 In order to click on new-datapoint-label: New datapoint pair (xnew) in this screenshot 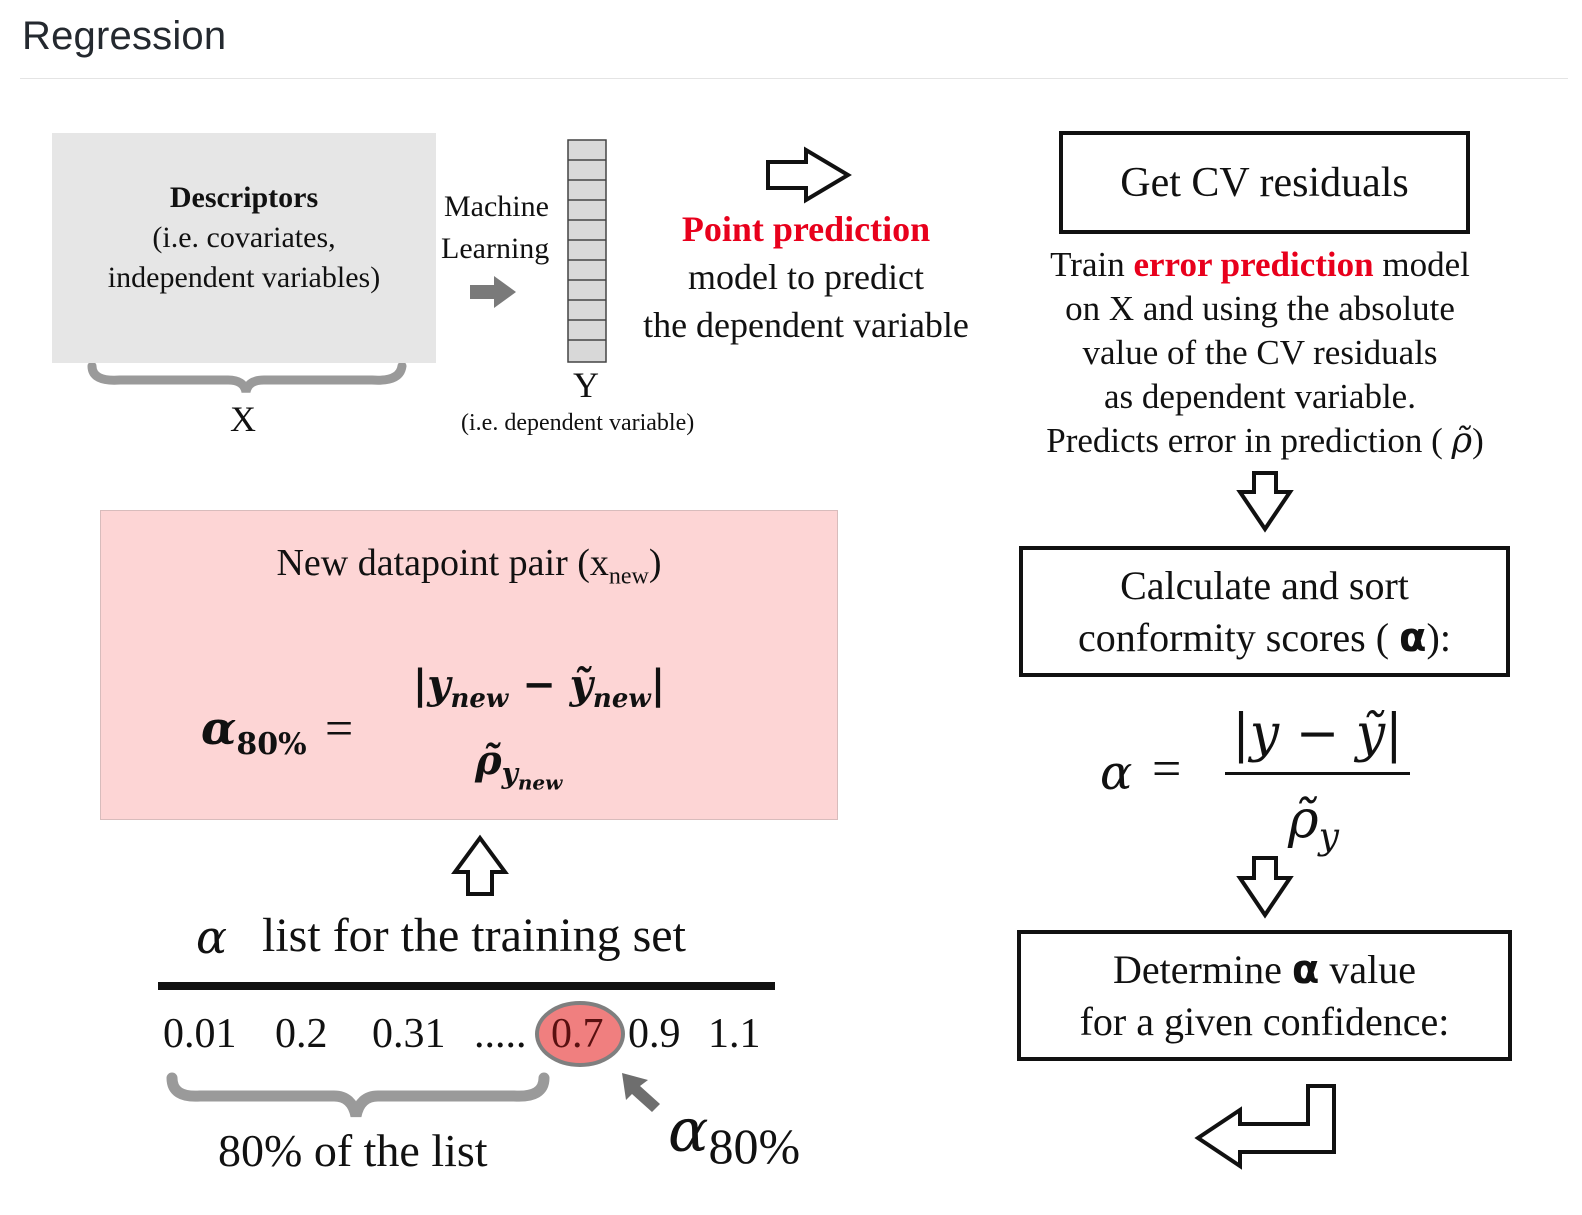, I will do `click(469, 566)`.